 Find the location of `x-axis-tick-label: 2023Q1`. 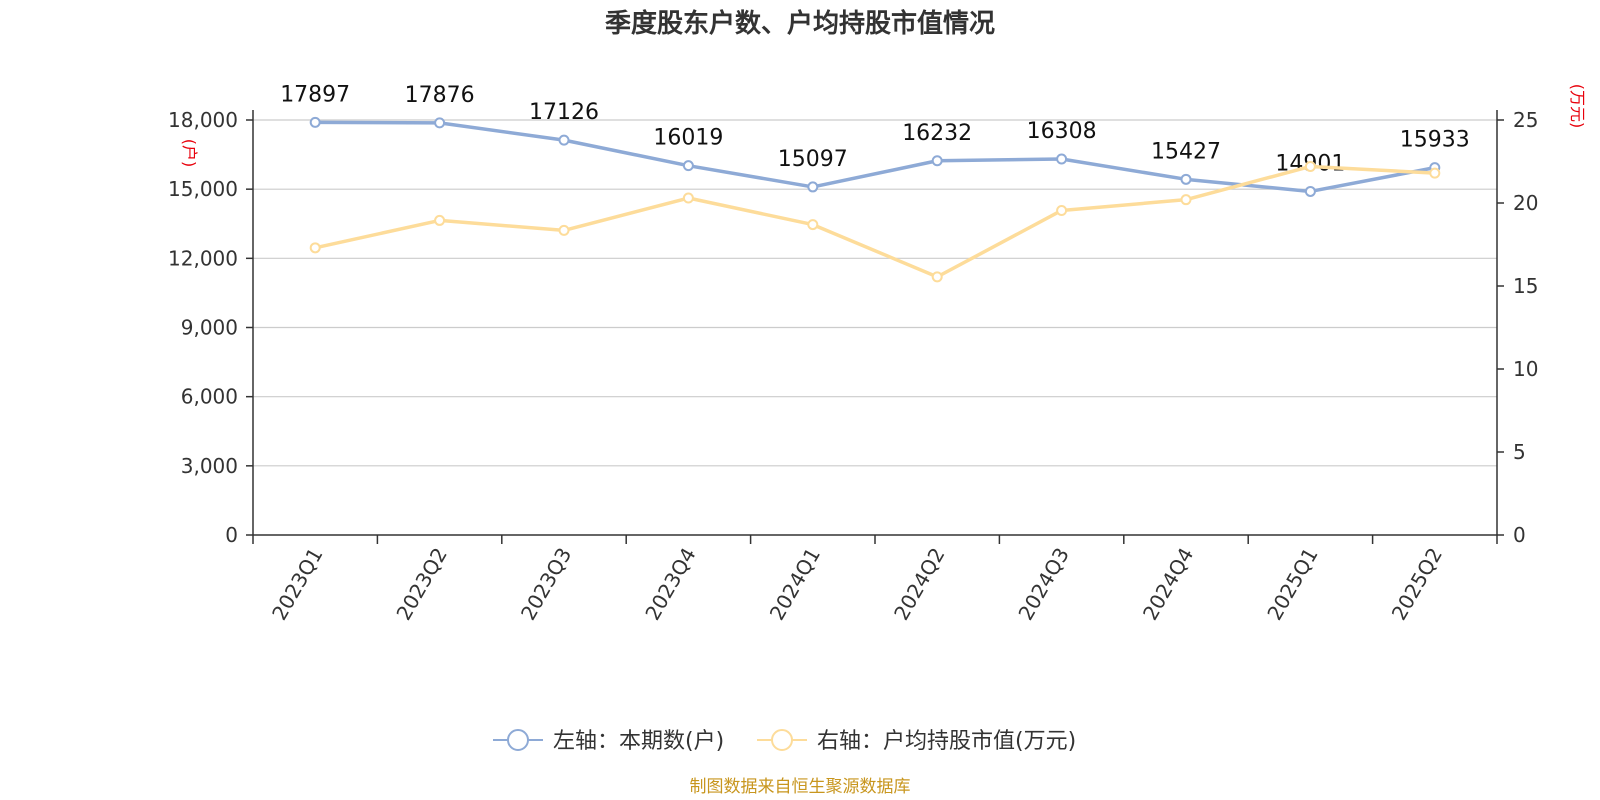

x-axis-tick-label: 2023Q1 is located at coordinates (297, 584).